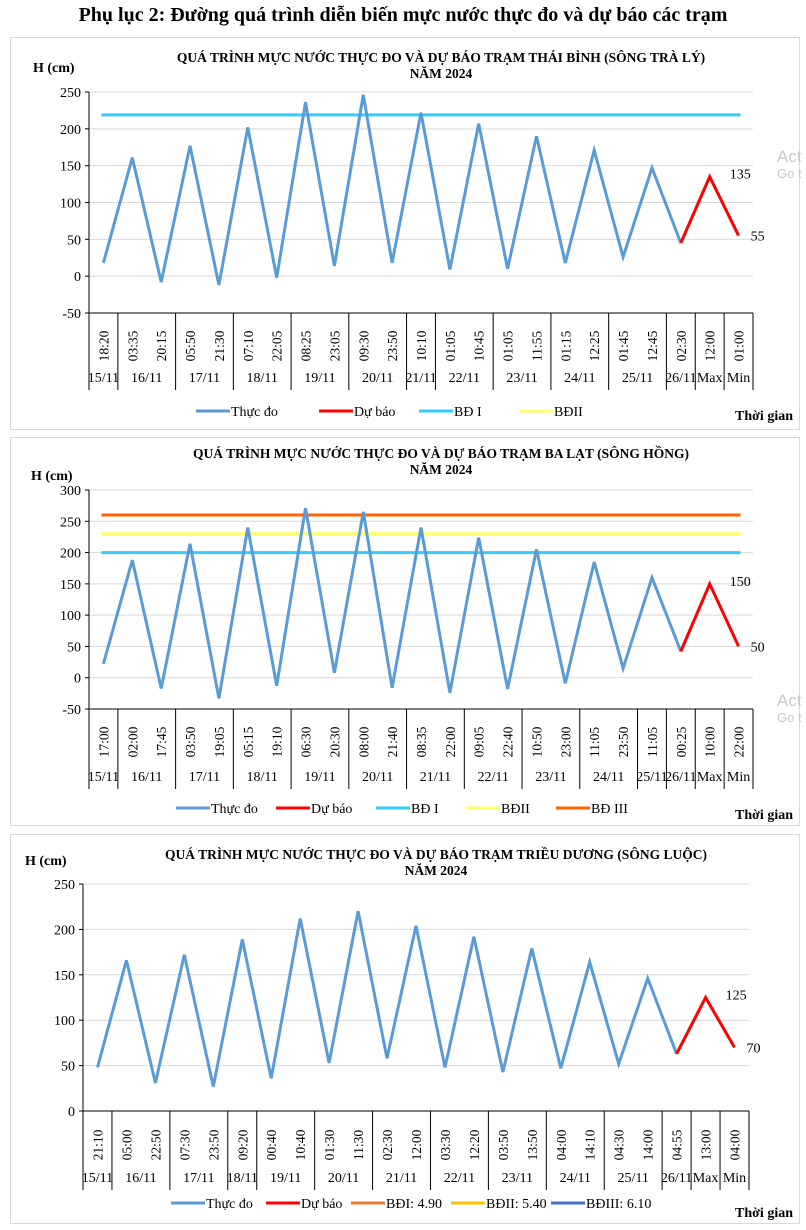 This screenshot has height=1230, width=806. Describe the element at coordinates (140, 1178) in the screenshot. I see `x-tick-date-label: 16/11` at that location.